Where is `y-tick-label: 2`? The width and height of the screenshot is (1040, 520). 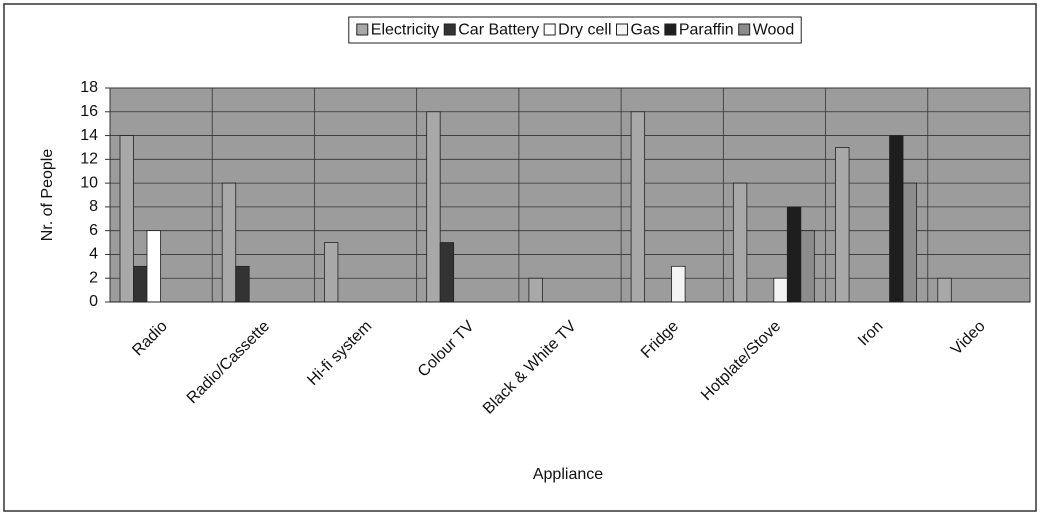
y-tick-label: 2 is located at coordinates (93, 277).